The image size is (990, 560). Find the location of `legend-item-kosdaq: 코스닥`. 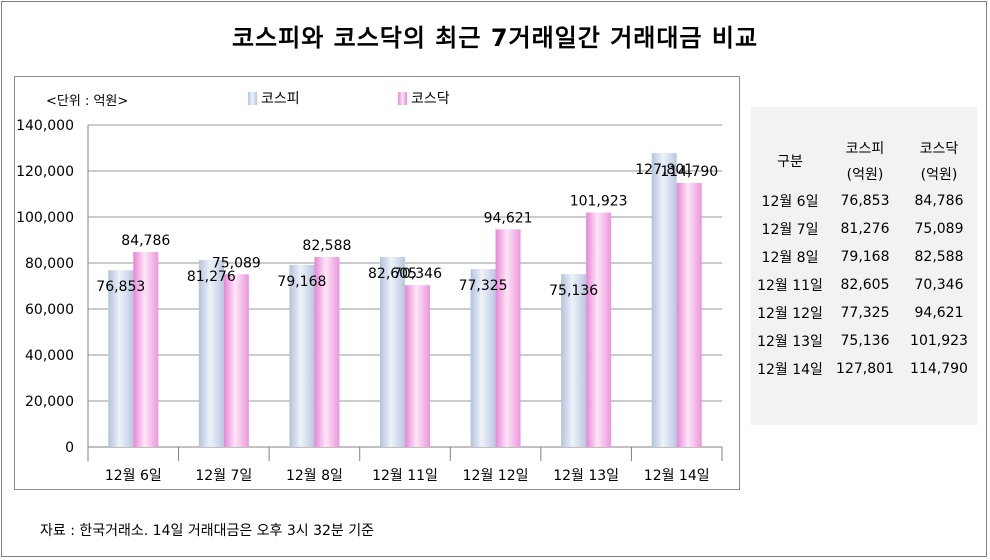

legend-item-kosdaq: 코스닥 is located at coordinates (424, 98).